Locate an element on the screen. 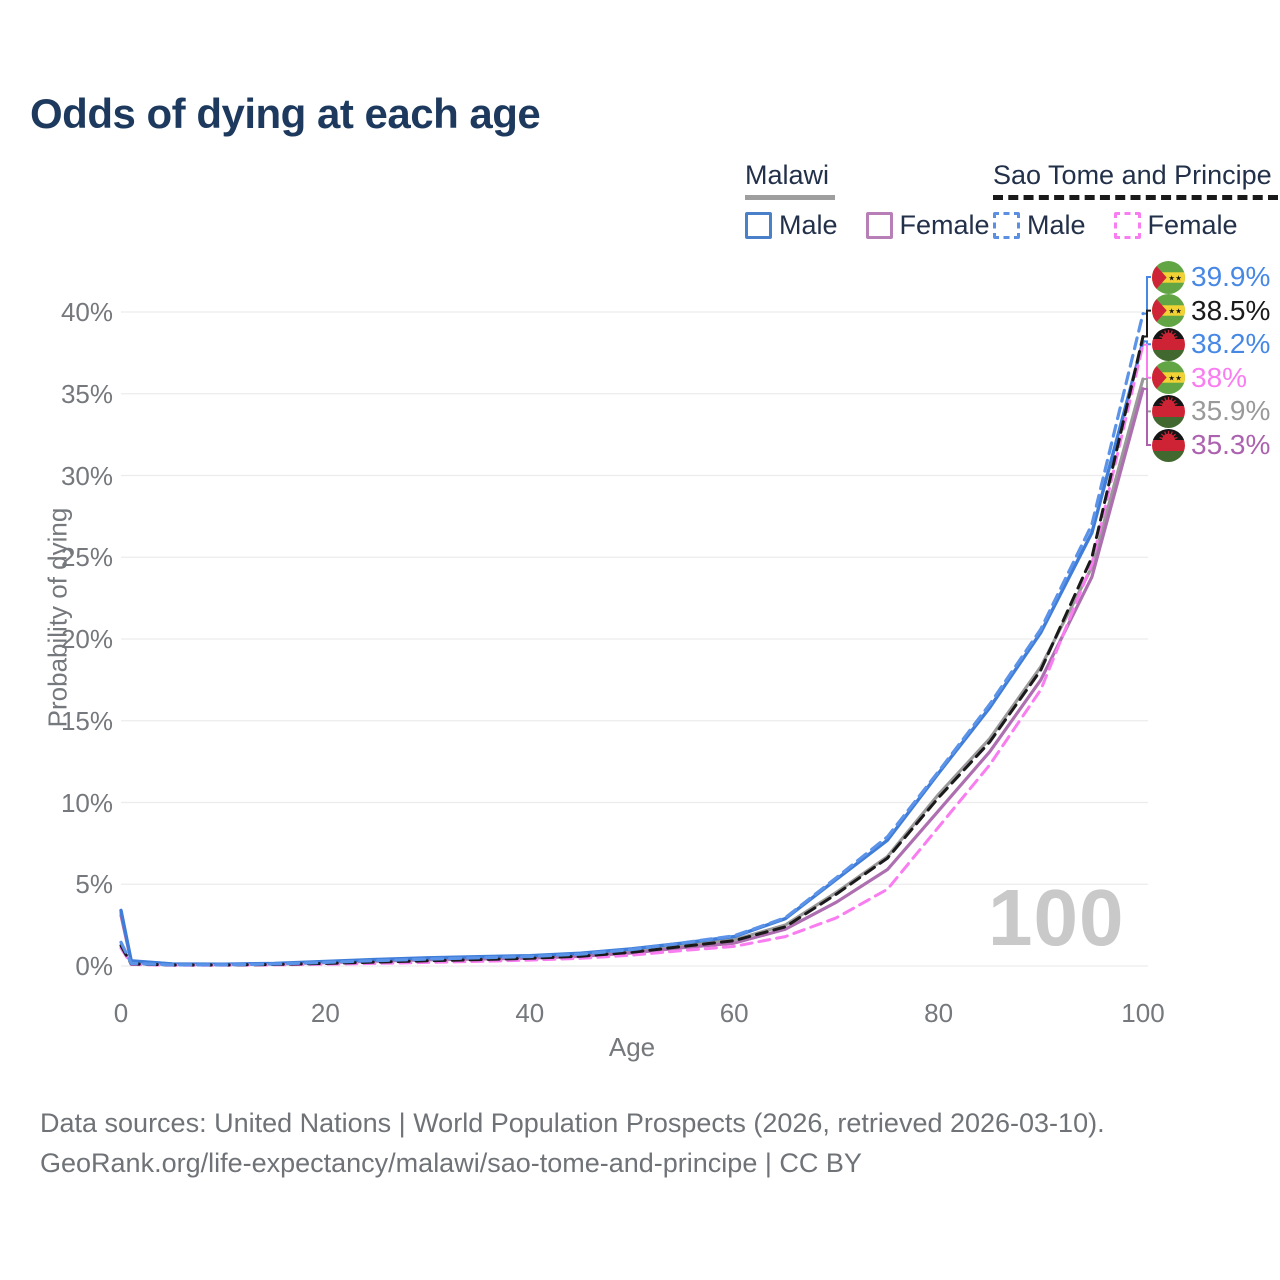 This screenshot has width=1280, height=1280. leader-line-sao-tome-male is located at coordinates (1147, 295).